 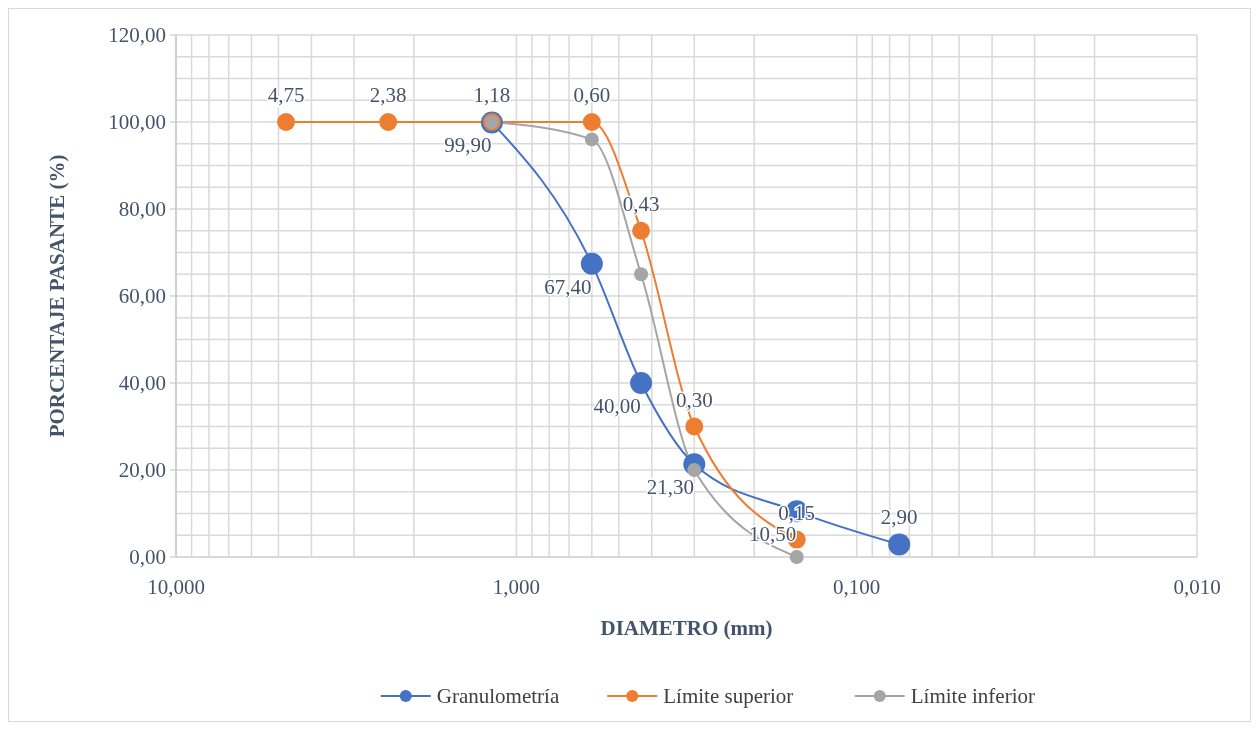 What do you see at coordinates (857, 587) in the screenshot?
I see `x-tick-label: 0,100` at bounding box center [857, 587].